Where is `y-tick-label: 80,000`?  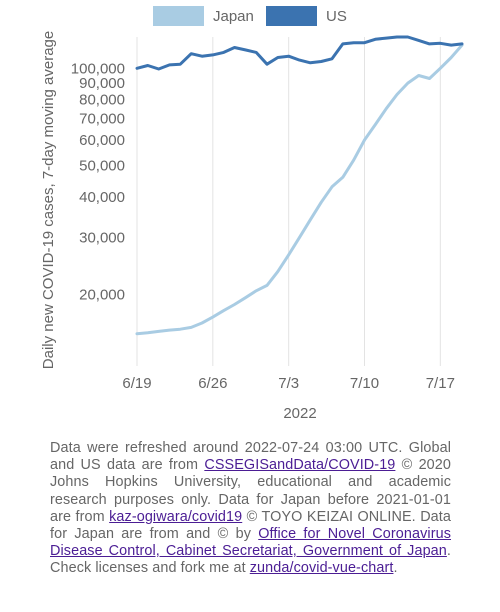
y-tick-label: 80,000 is located at coordinates (102, 100).